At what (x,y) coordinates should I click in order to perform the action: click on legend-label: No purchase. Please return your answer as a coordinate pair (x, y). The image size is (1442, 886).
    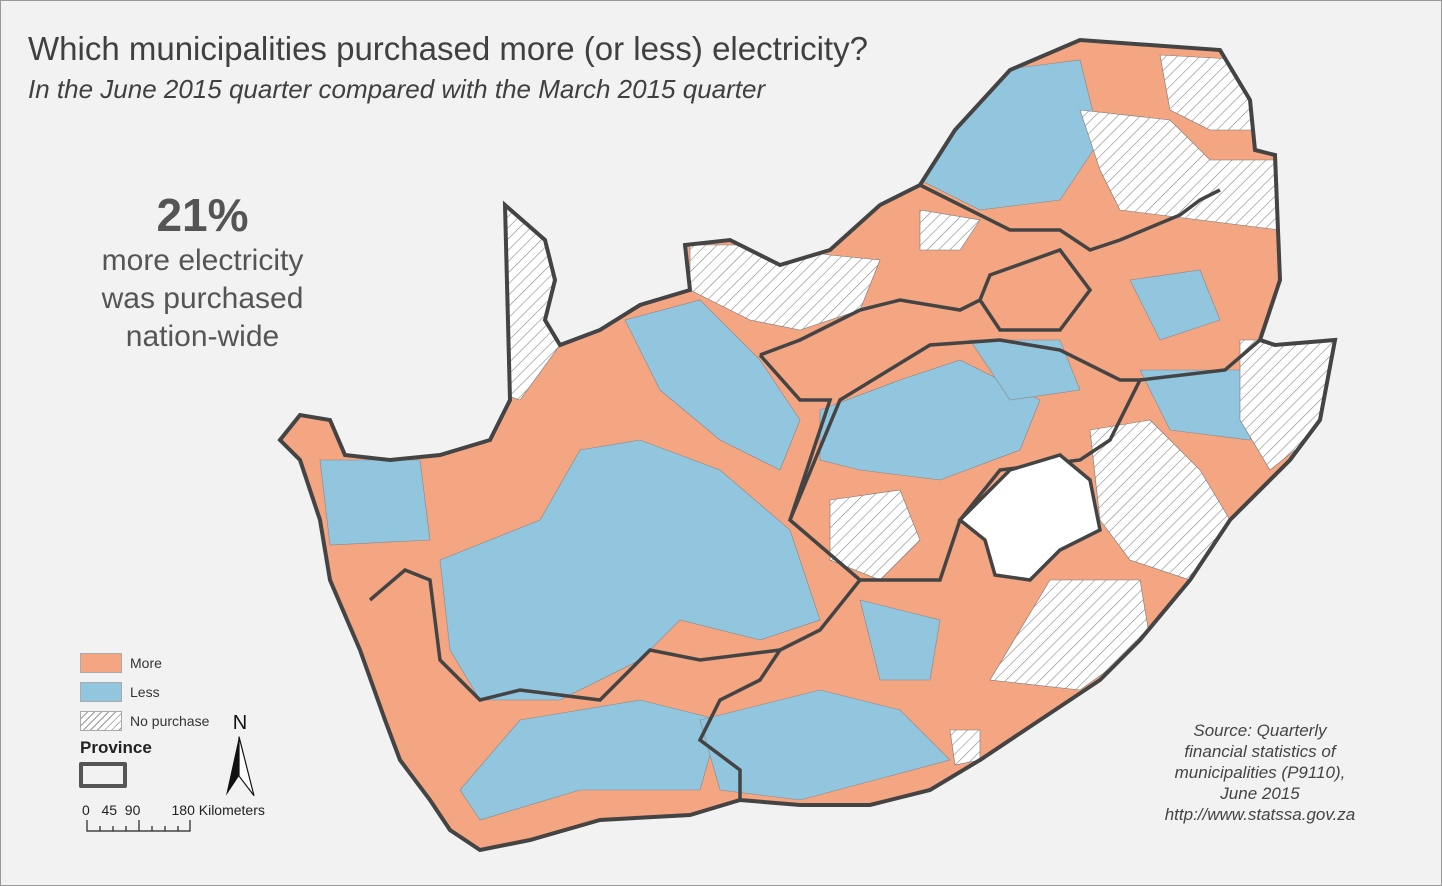
    Looking at the image, I should click on (170, 720).